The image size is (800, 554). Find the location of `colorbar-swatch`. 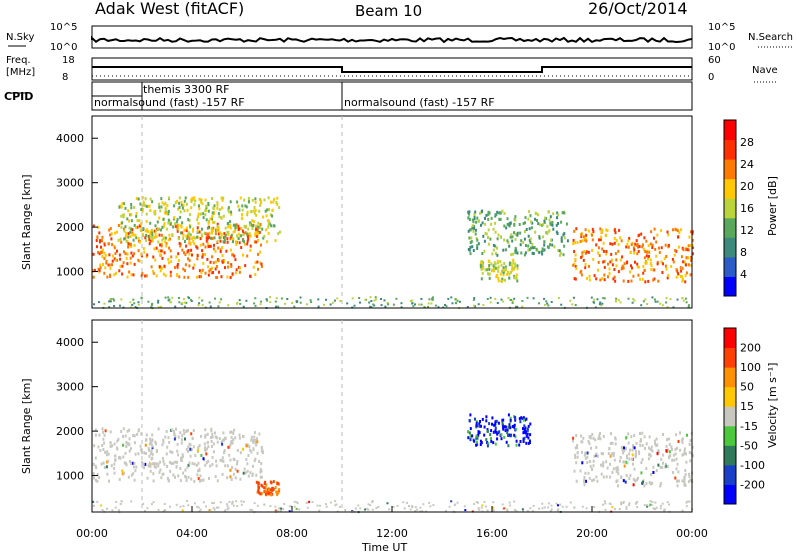

colorbar-swatch is located at coordinates (730, 149).